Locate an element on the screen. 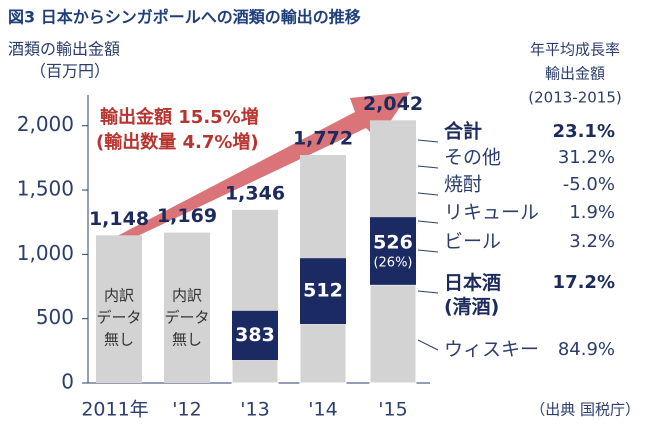 This screenshot has width=660, height=440. legend-header: 年平均成長率 is located at coordinates (575, 50).